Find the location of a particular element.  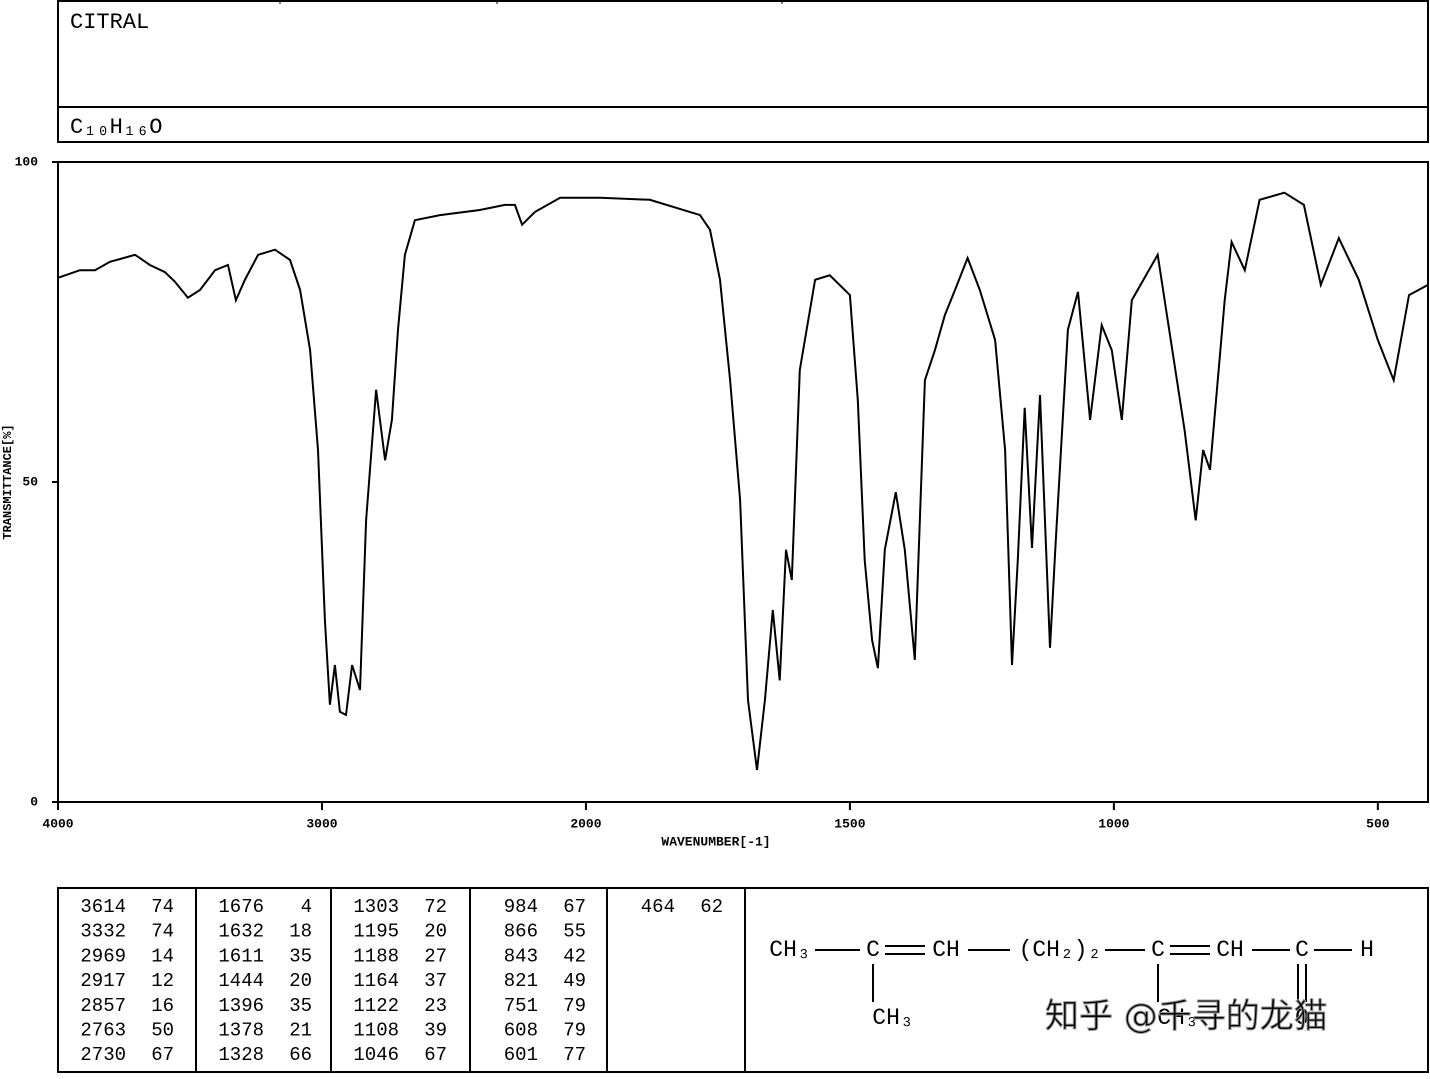

peak-wavenumber: 843 is located at coordinates (521, 956).